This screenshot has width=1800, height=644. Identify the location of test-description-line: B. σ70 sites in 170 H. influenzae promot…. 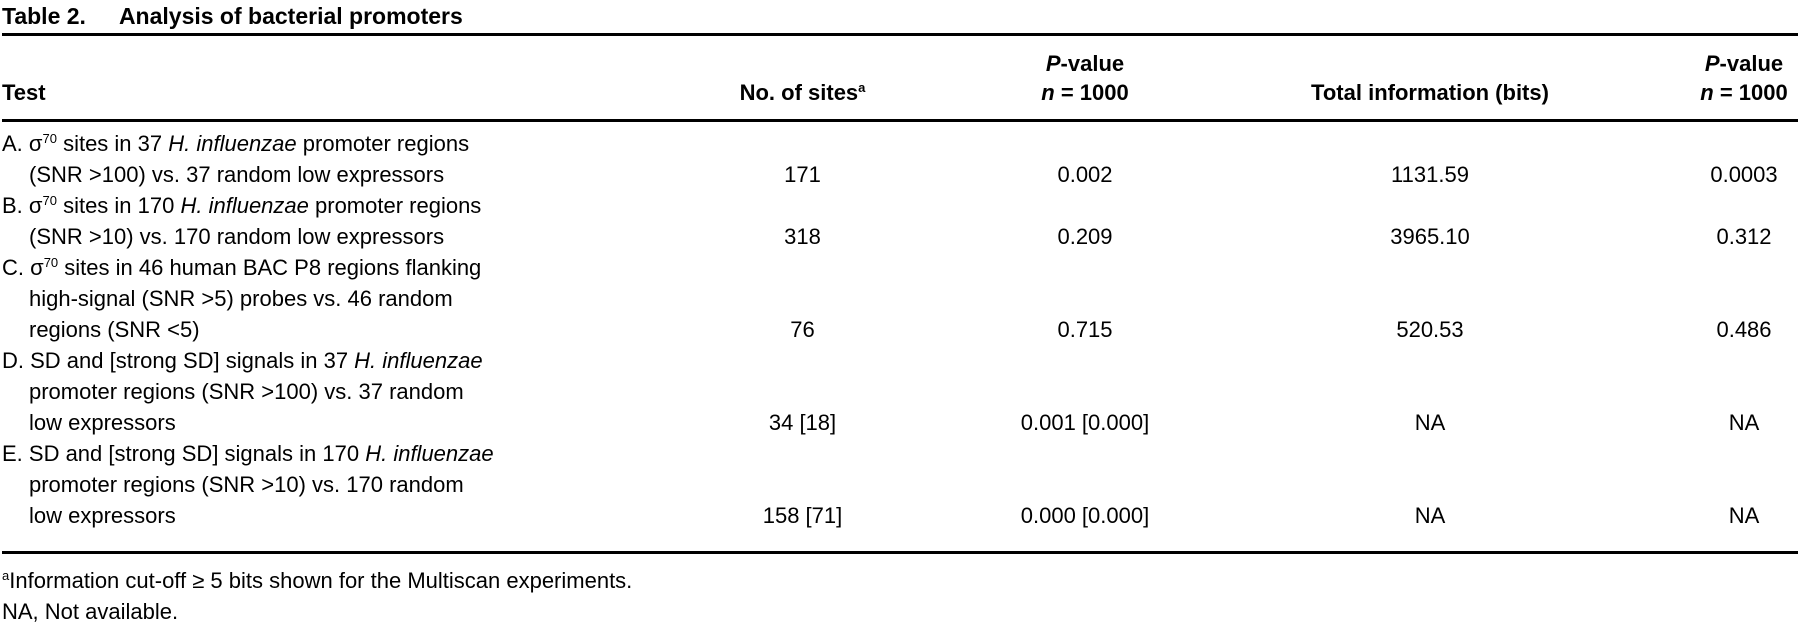
(242, 205).